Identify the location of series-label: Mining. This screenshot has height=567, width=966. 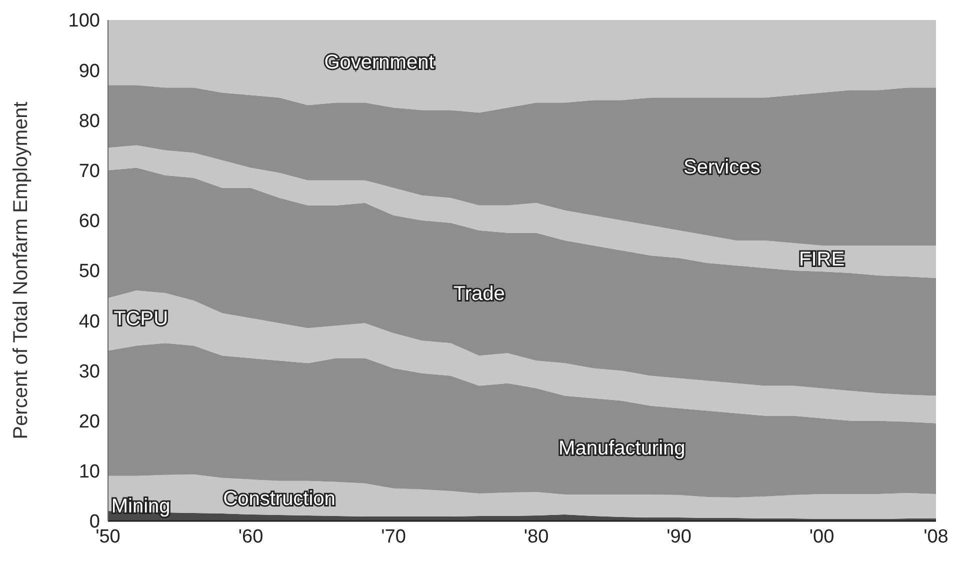
(140, 506).